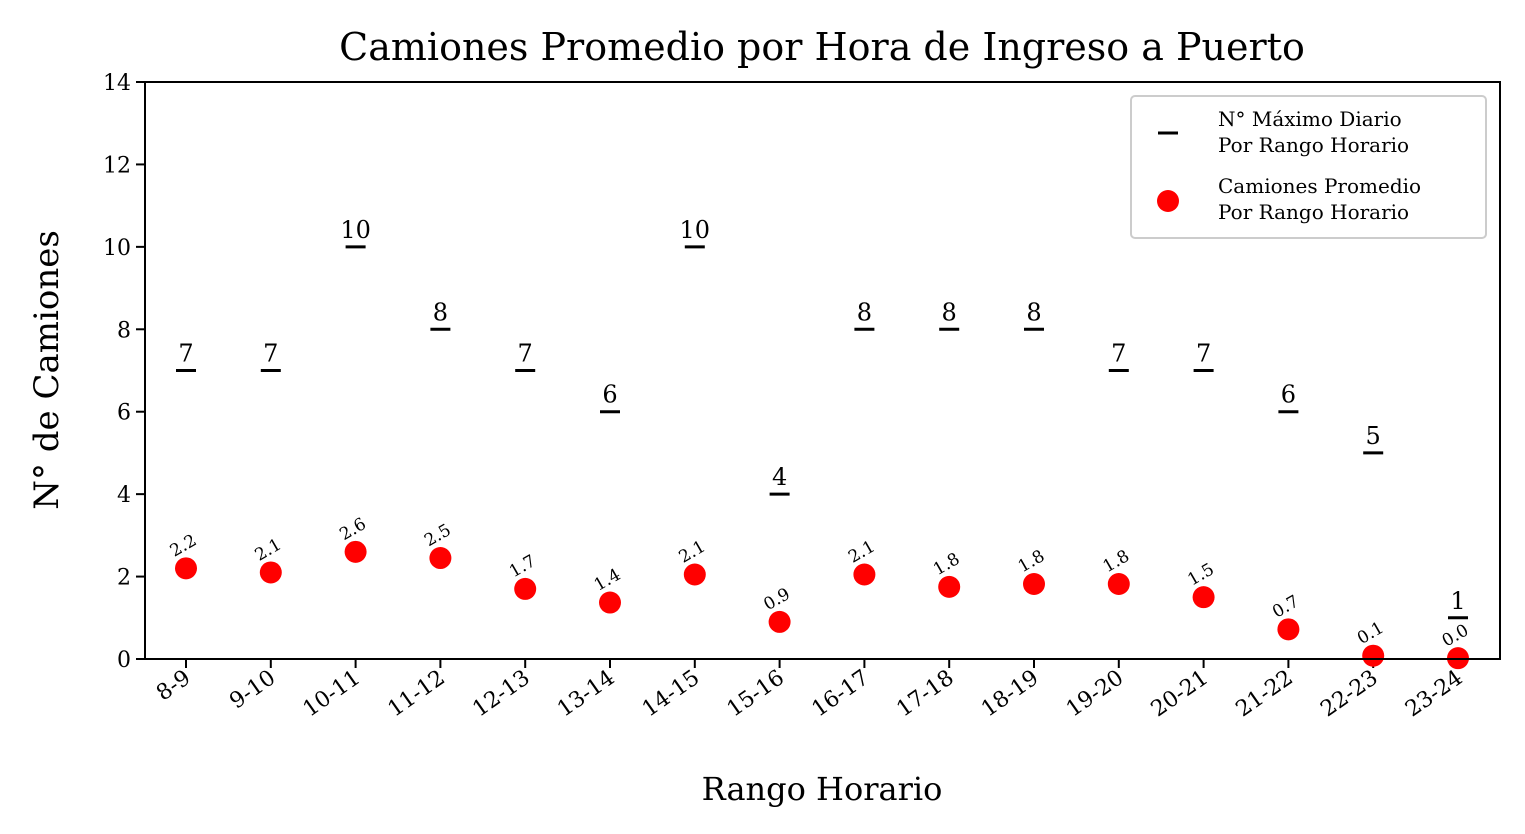  What do you see at coordinates (124, 330) in the screenshot?
I see `y-tick-label: 8` at bounding box center [124, 330].